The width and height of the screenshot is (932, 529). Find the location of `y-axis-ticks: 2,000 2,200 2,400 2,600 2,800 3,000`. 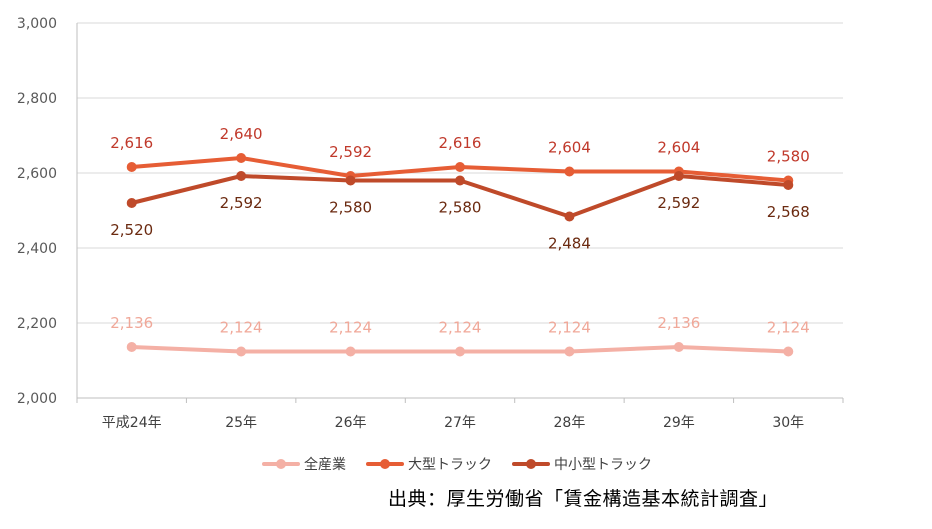

y-axis-ticks: 2,000 2,200 2,400 2,600 2,800 3,000 is located at coordinates (37, 211).